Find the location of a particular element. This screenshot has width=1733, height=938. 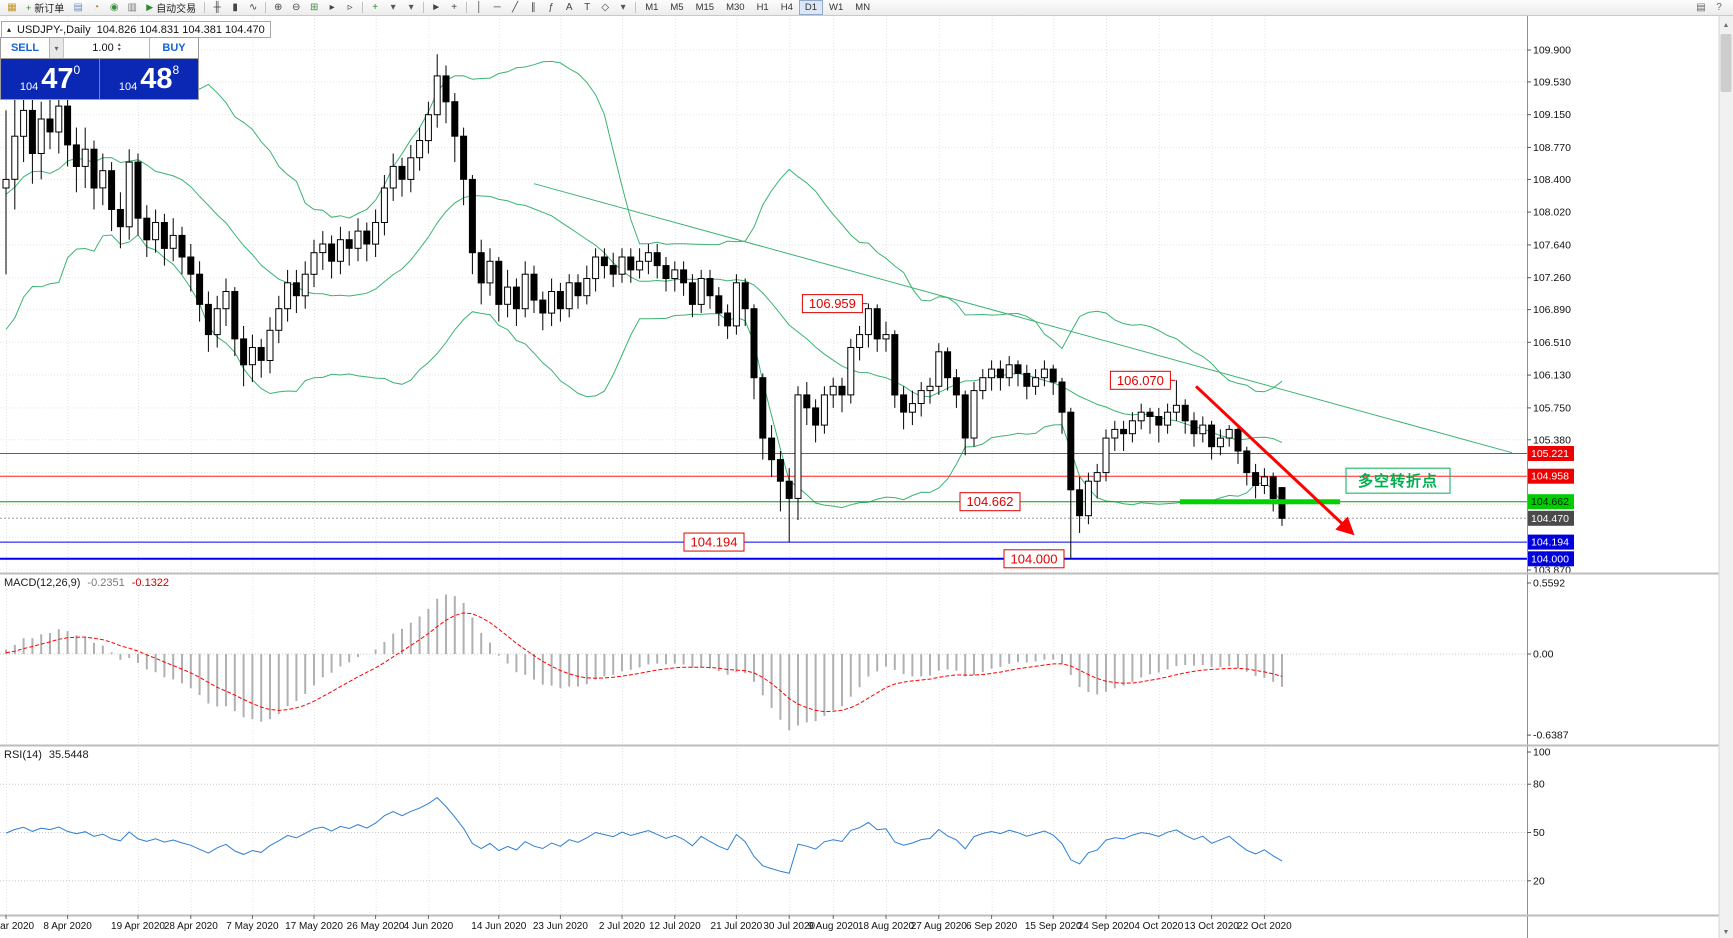

help-icon: ? is located at coordinates (1719, 7).